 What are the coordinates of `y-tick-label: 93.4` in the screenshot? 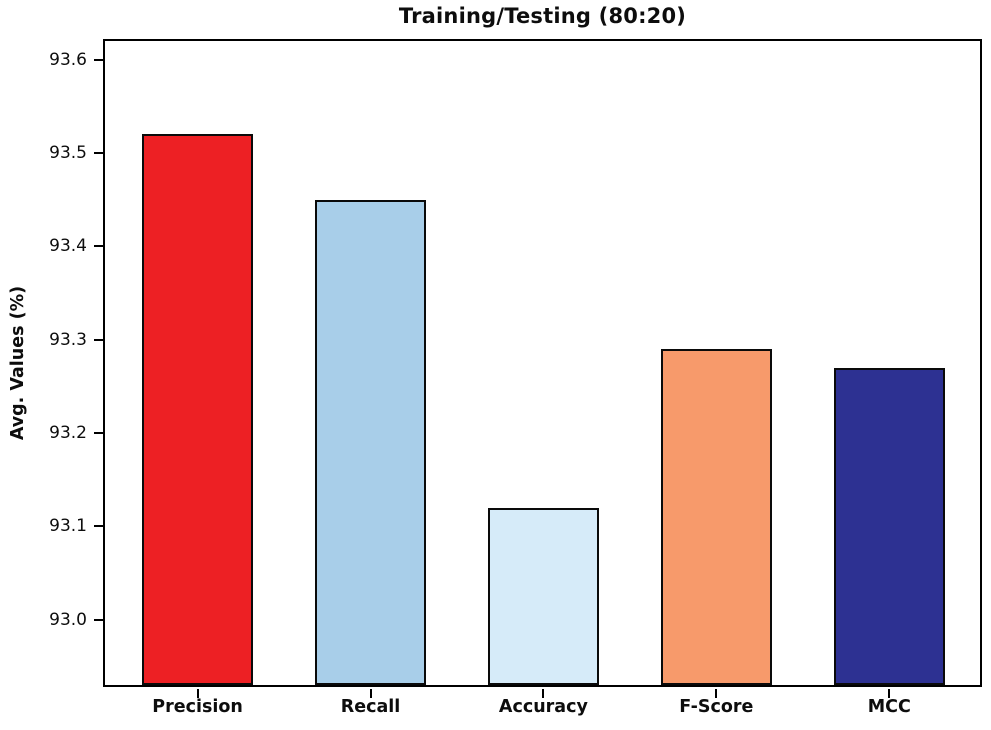 It's located at (68, 246).